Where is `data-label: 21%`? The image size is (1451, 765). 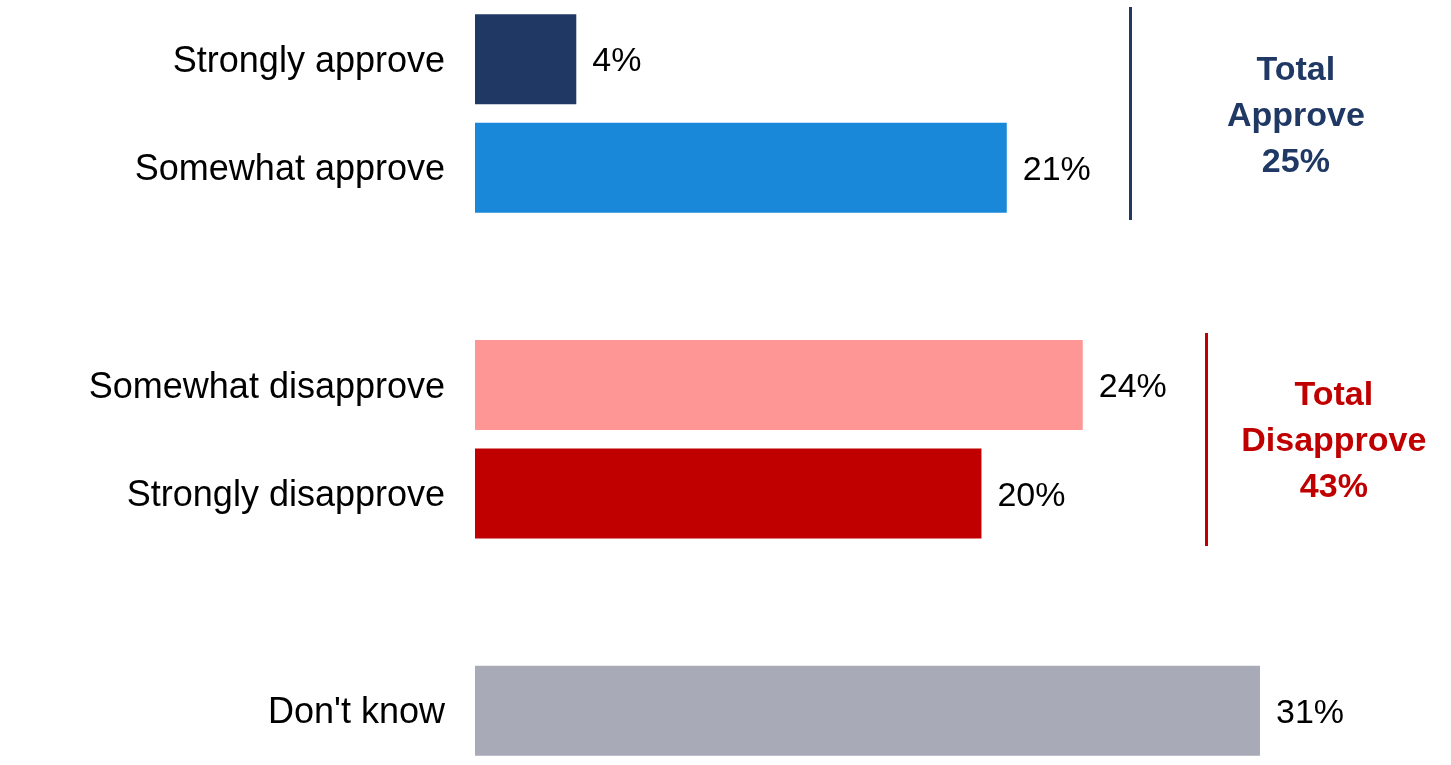 data-label: 21% is located at coordinates (1056, 167).